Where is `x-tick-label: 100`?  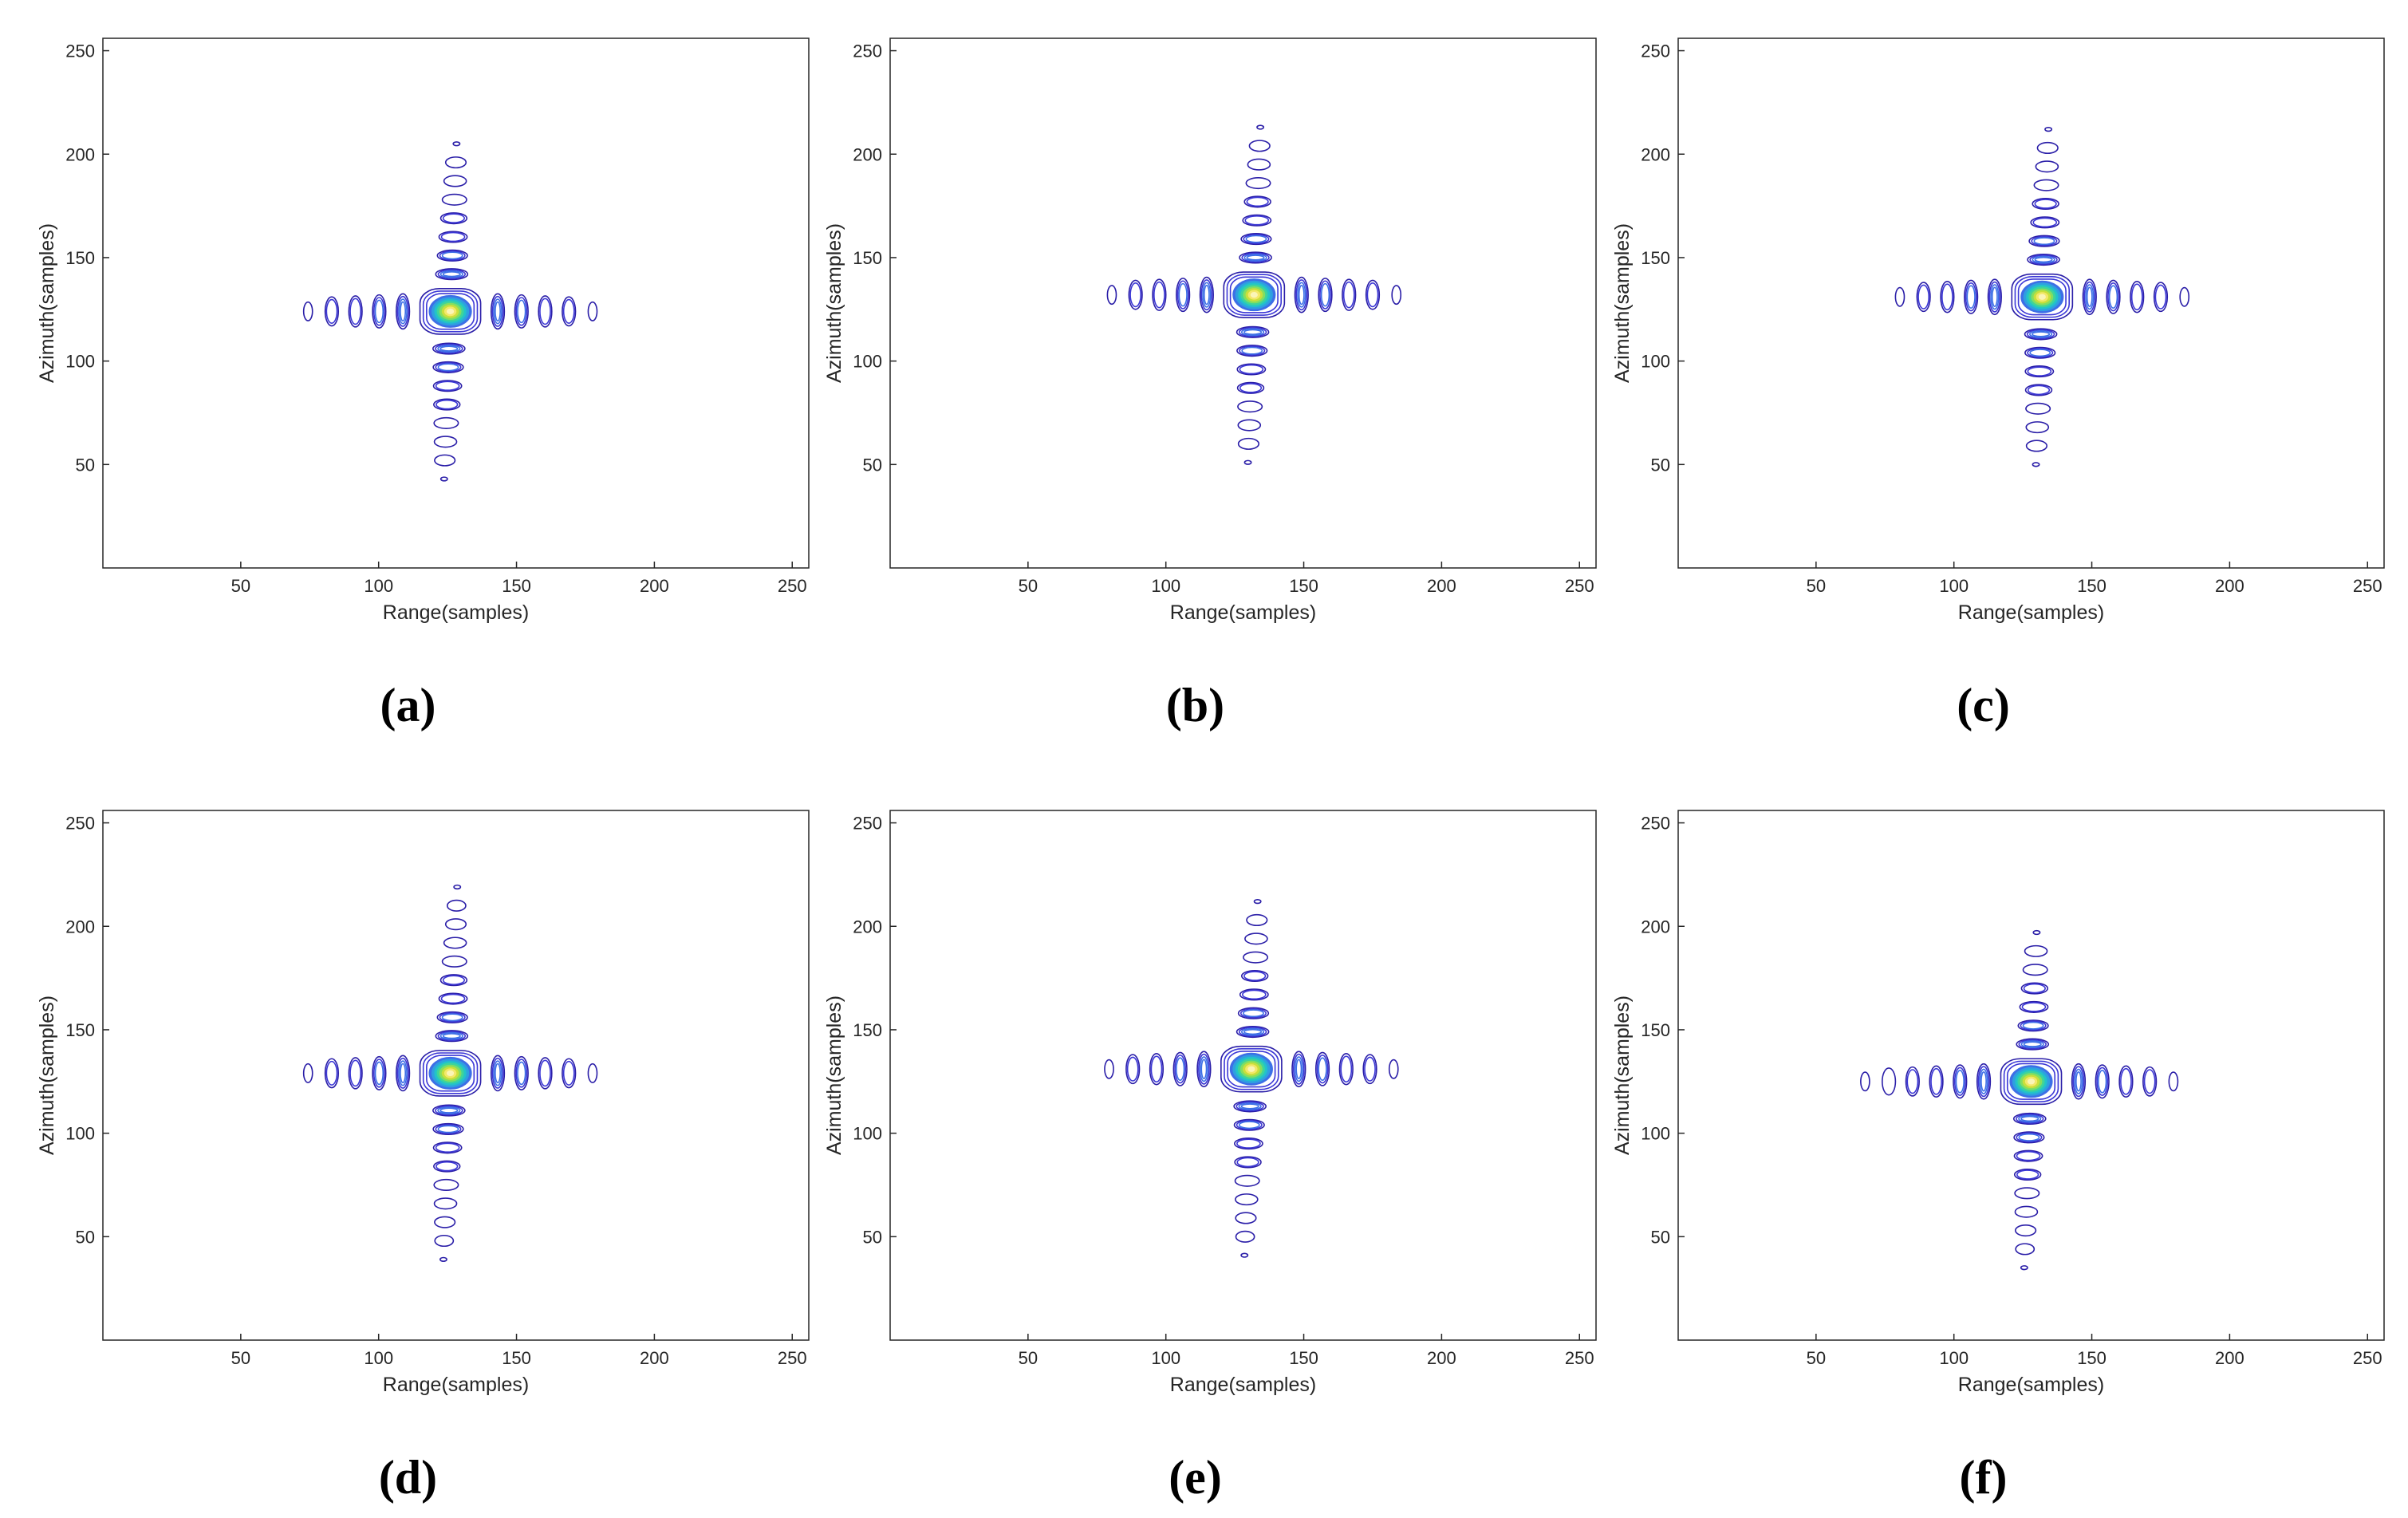 x-tick-label: 100 is located at coordinates (378, 586).